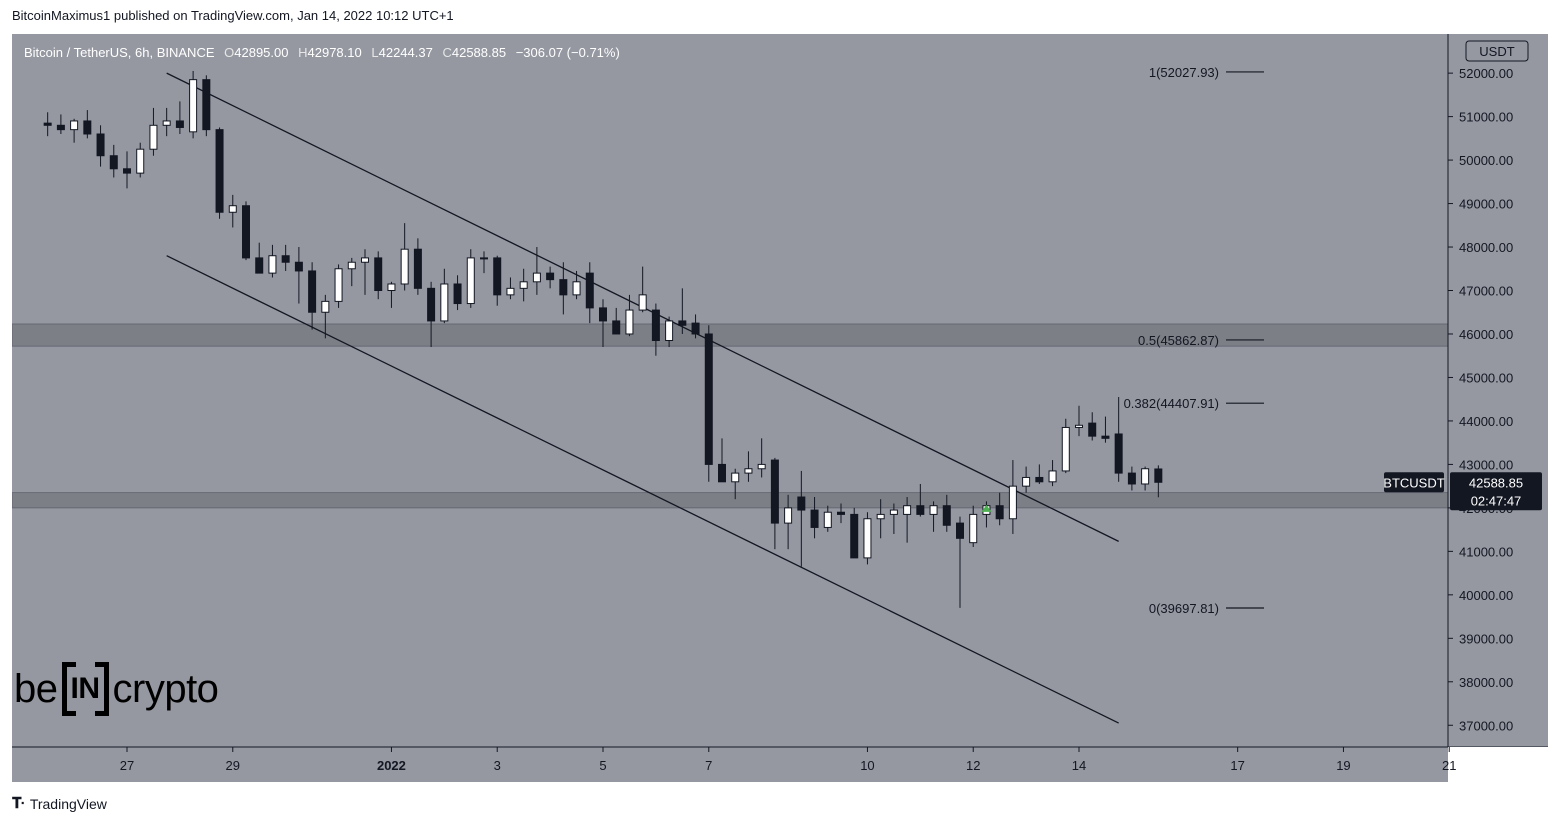 The height and width of the screenshot is (826, 1561). What do you see at coordinates (127, 765) in the screenshot?
I see `time-tick-label: 27` at bounding box center [127, 765].